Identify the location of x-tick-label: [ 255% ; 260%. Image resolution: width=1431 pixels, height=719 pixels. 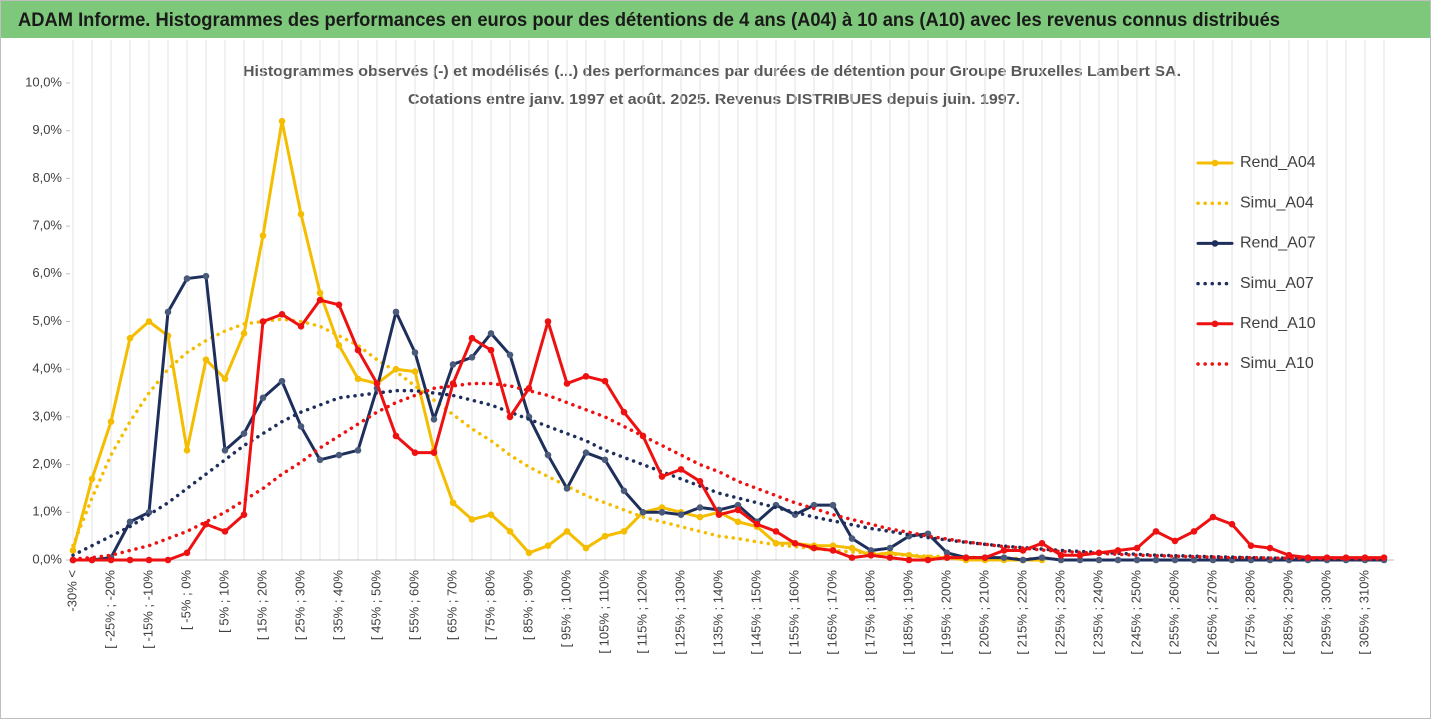
(1173, 612).